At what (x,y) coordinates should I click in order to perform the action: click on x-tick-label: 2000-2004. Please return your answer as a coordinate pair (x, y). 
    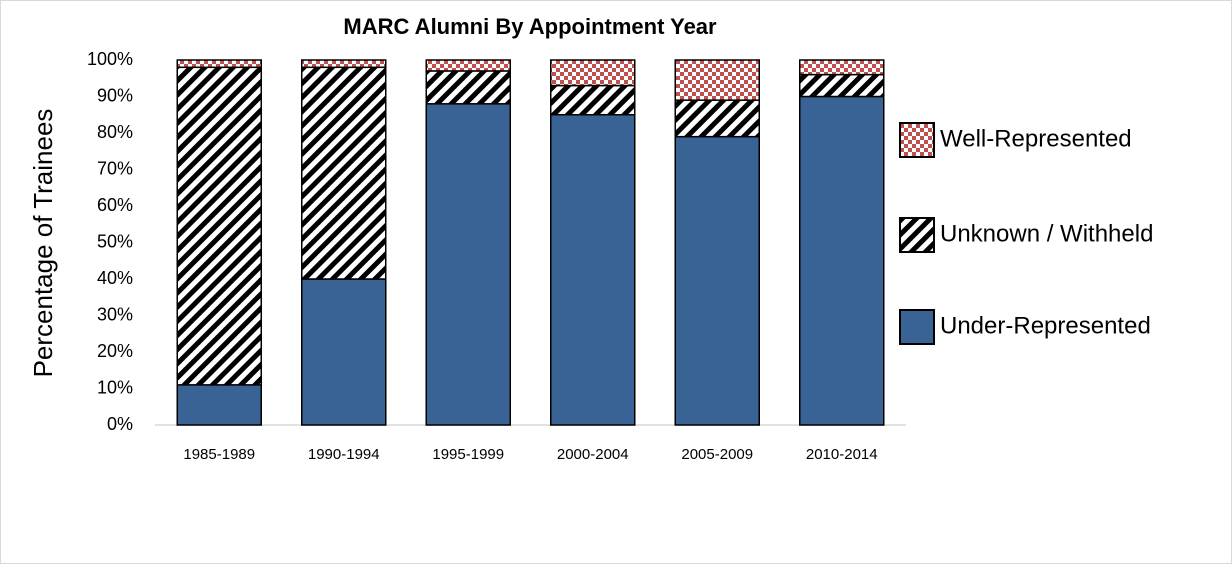
    Looking at the image, I should click on (593, 454).